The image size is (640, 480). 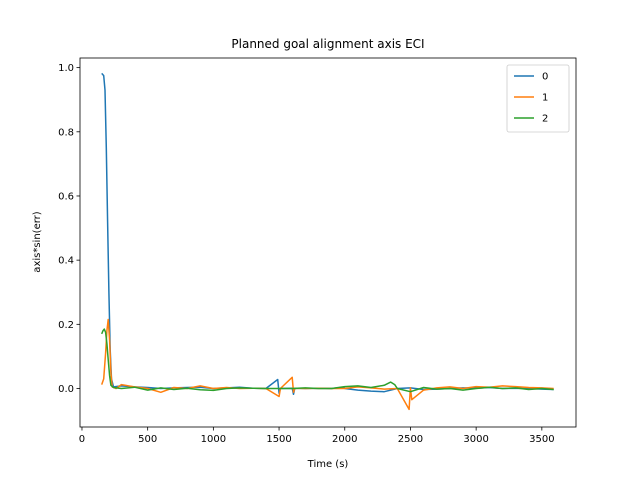 What do you see at coordinates (66, 196) in the screenshot?
I see `y-tick-label: 0.6` at bounding box center [66, 196].